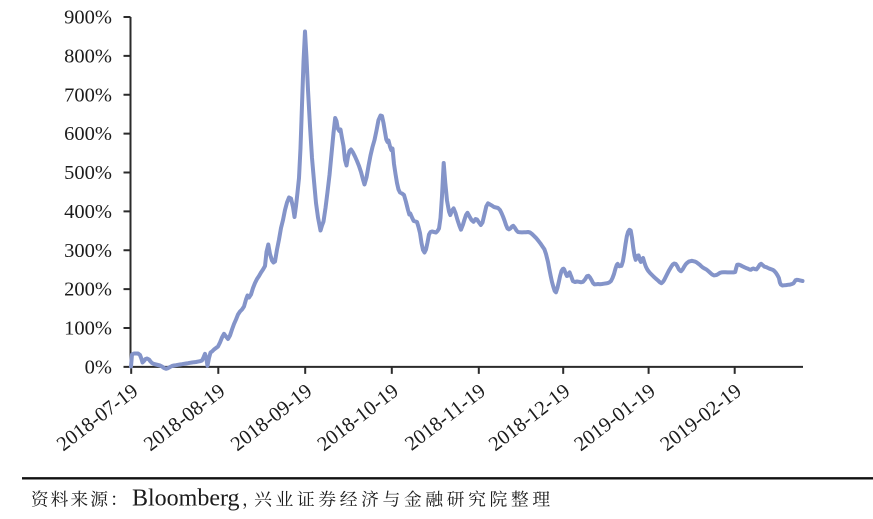  What do you see at coordinates (88, 173) in the screenshot?
I see `svg-text: 500%` at bounding box center [88, 173].